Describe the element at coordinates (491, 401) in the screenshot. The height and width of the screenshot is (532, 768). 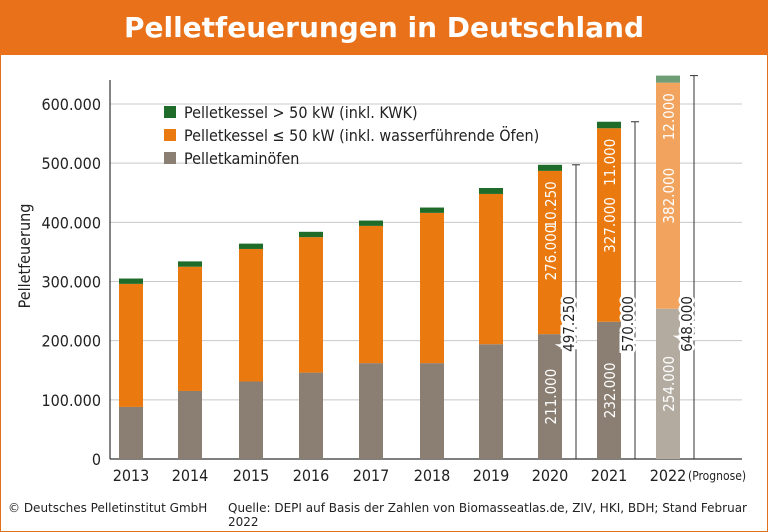
I see `bar-kaminoefen-2019` at that location.